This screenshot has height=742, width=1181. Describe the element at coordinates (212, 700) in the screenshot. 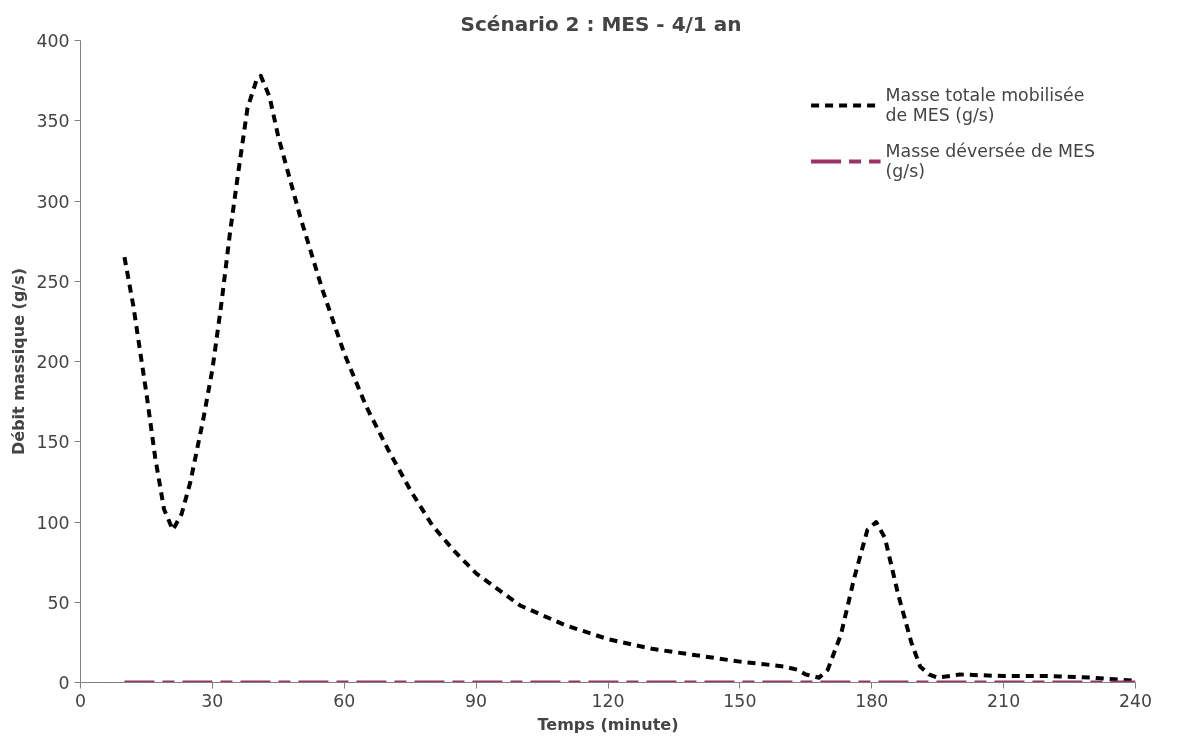

I see `x-tick-label: 30` at that location.